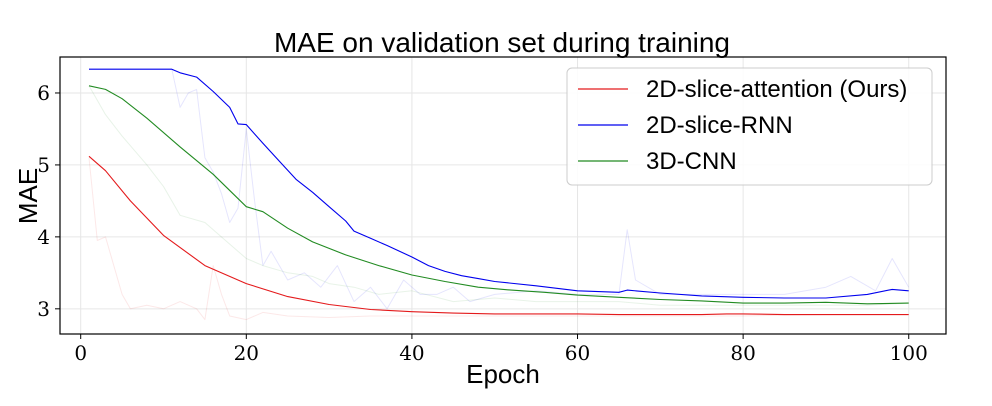  I want to click on y-tick-label: 5, so click(43, 165).